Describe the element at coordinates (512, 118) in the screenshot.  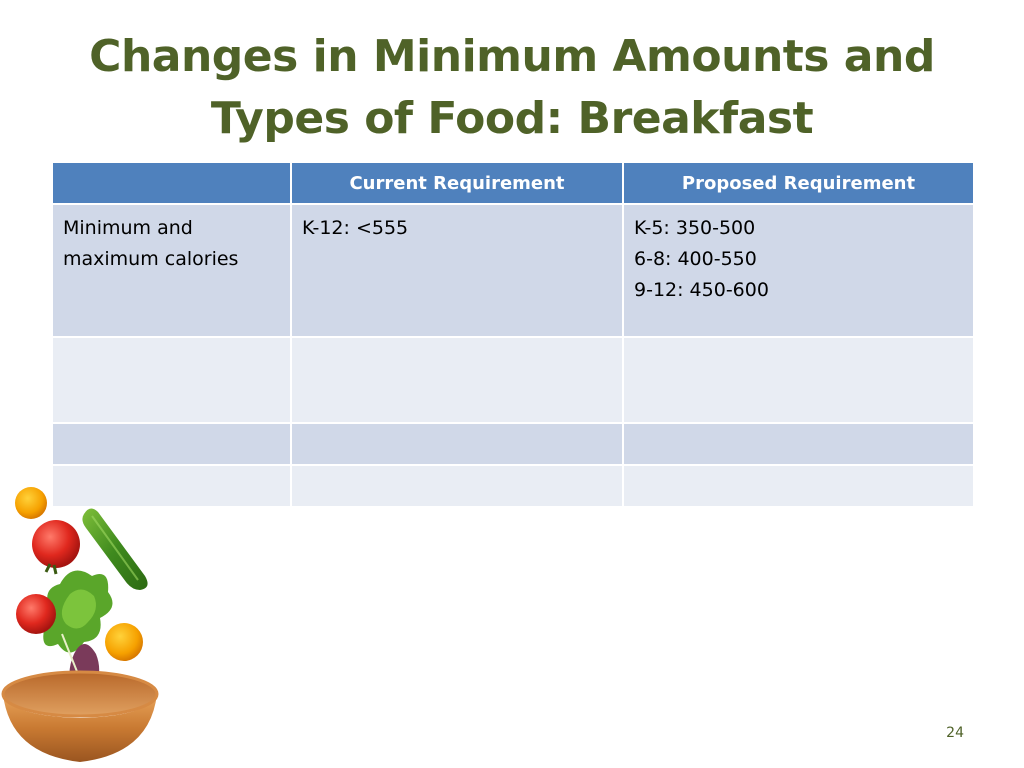
I see `title-line-2: Types of Food: Breakfast` at that location.